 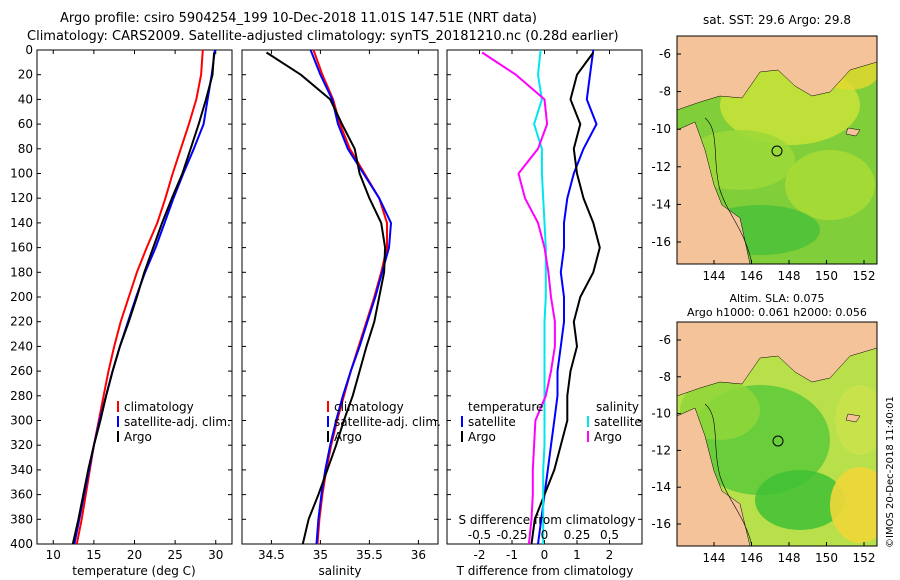 I want to click on salinity-xlabel: salinity, so click(x=339, y=571).